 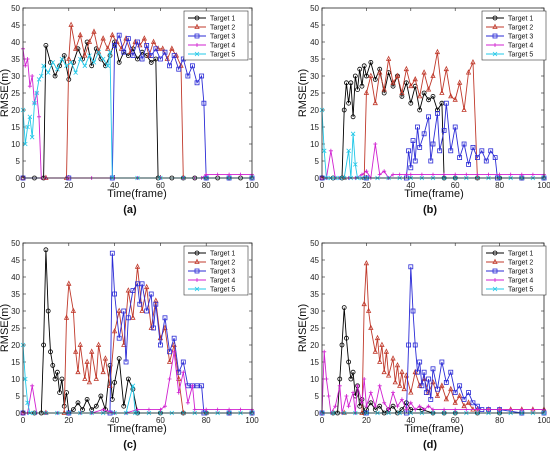 What do you see at coordinates (410, 185) in the screenshot?
I see `x-tick-label: 40` at bounding box center [410, 185].